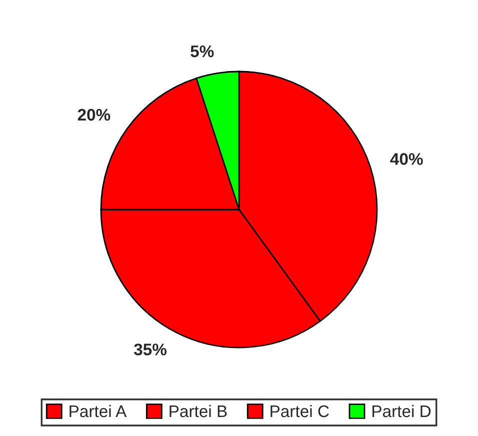 The height and width of the screenshot is (436, 478). I want to click on legend-label: Partei C, so click(299, 411).